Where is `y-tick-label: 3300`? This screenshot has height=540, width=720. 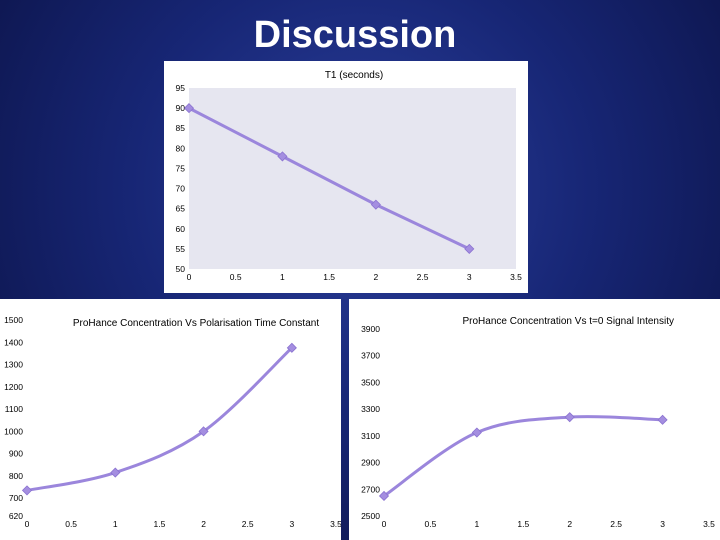
y-tick-label: 3300 is located at coordinates (370, 409).